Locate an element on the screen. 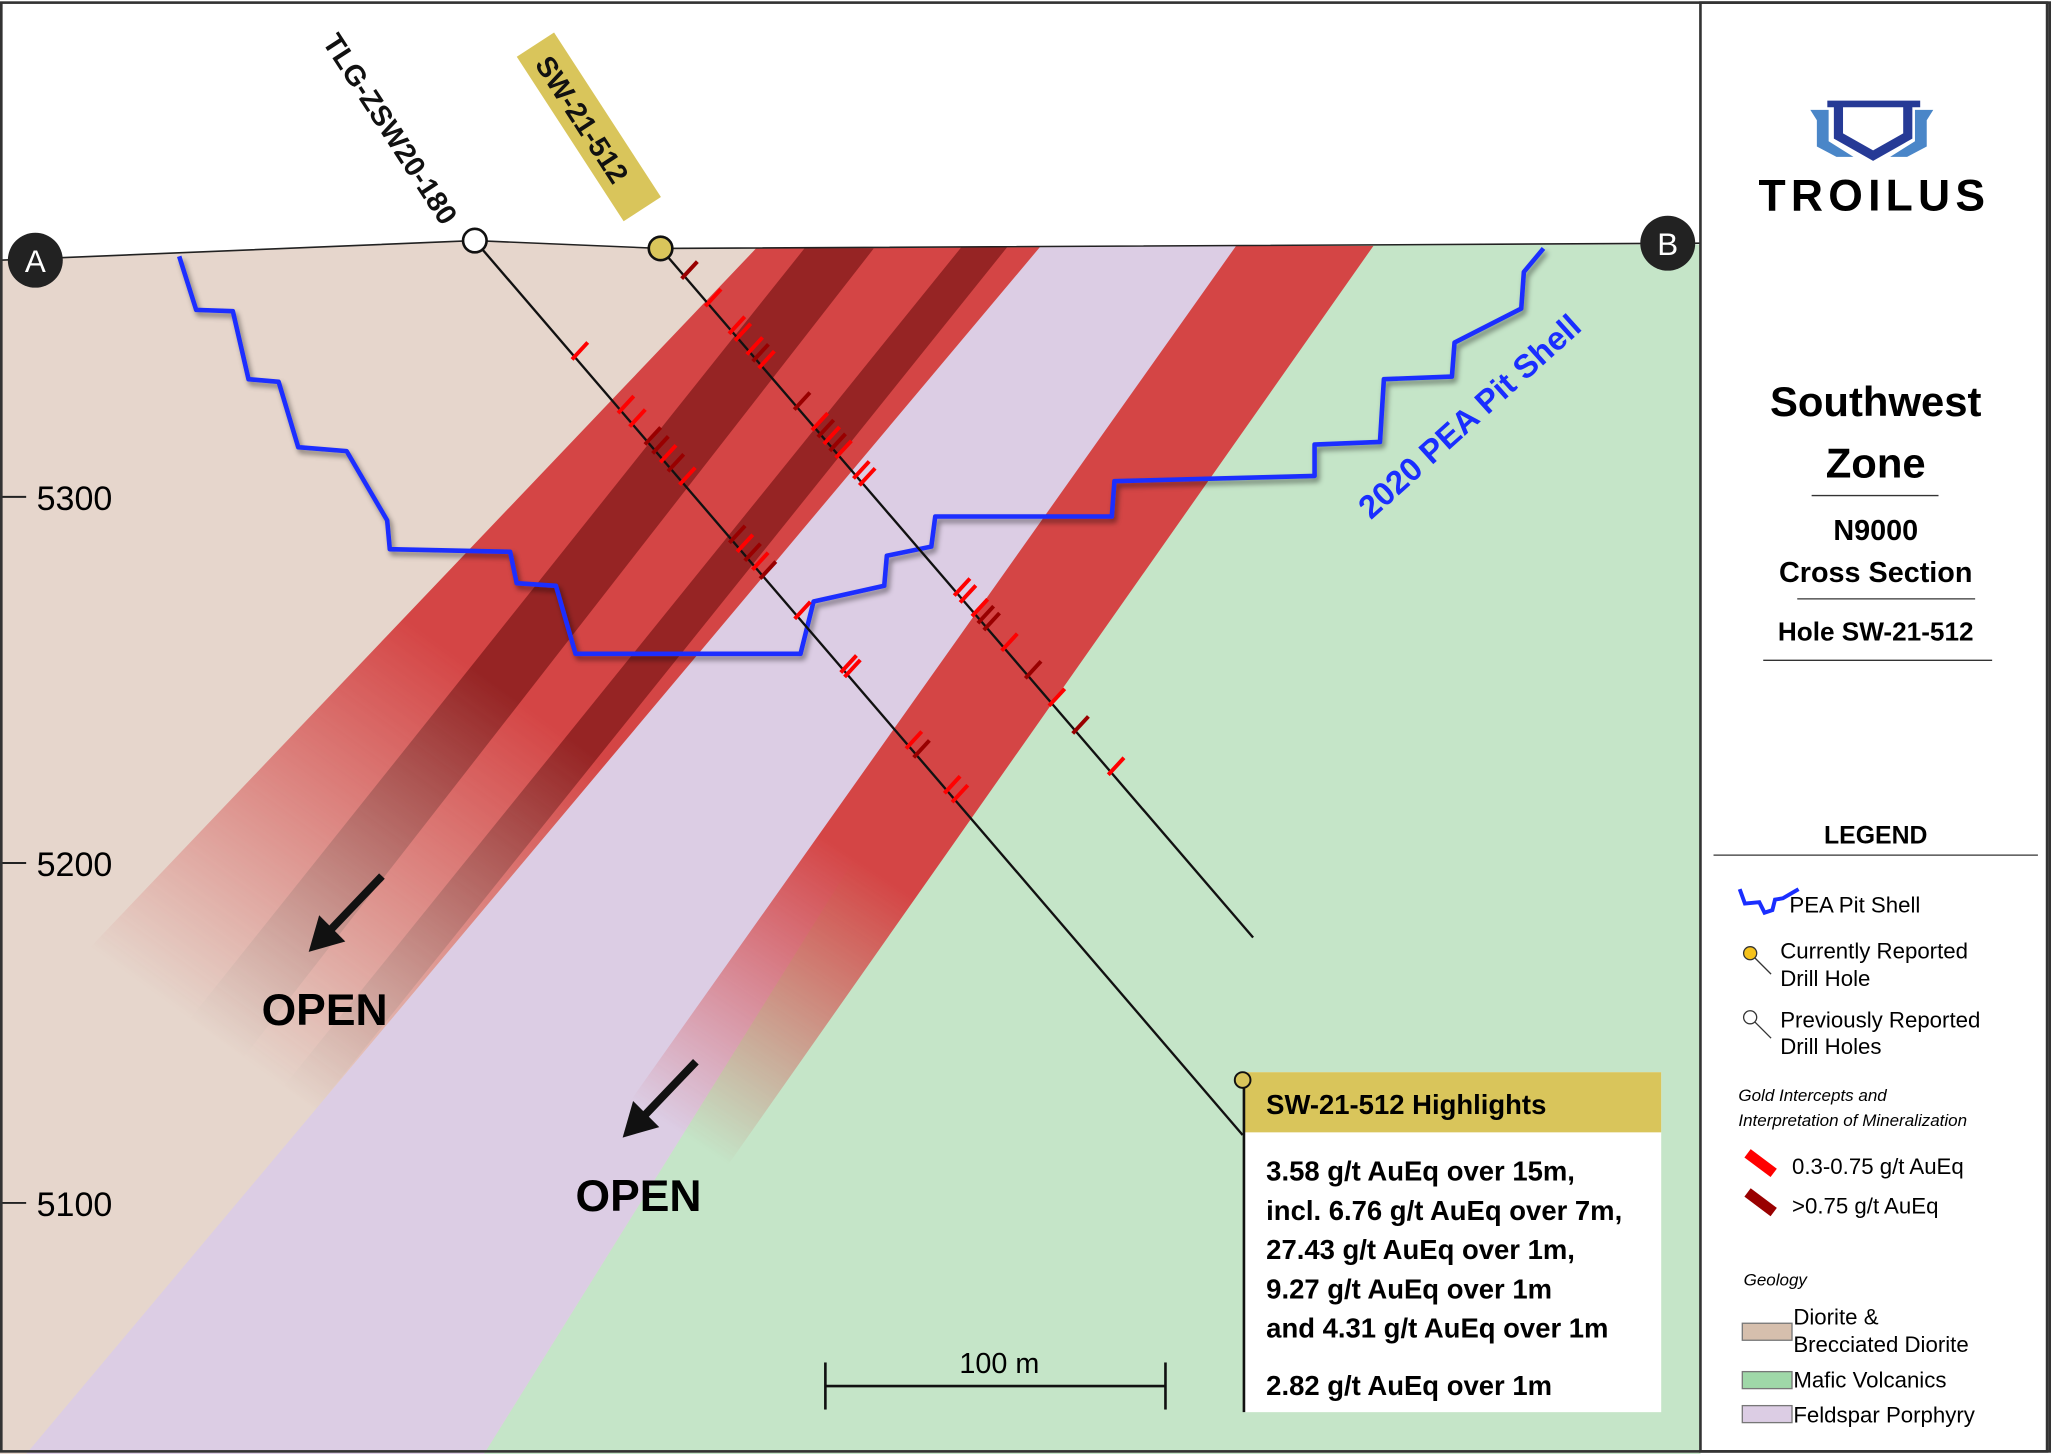  highlight-line: 9.27 g/t AuEq over 1m is located at coordinates (1409, 1288).